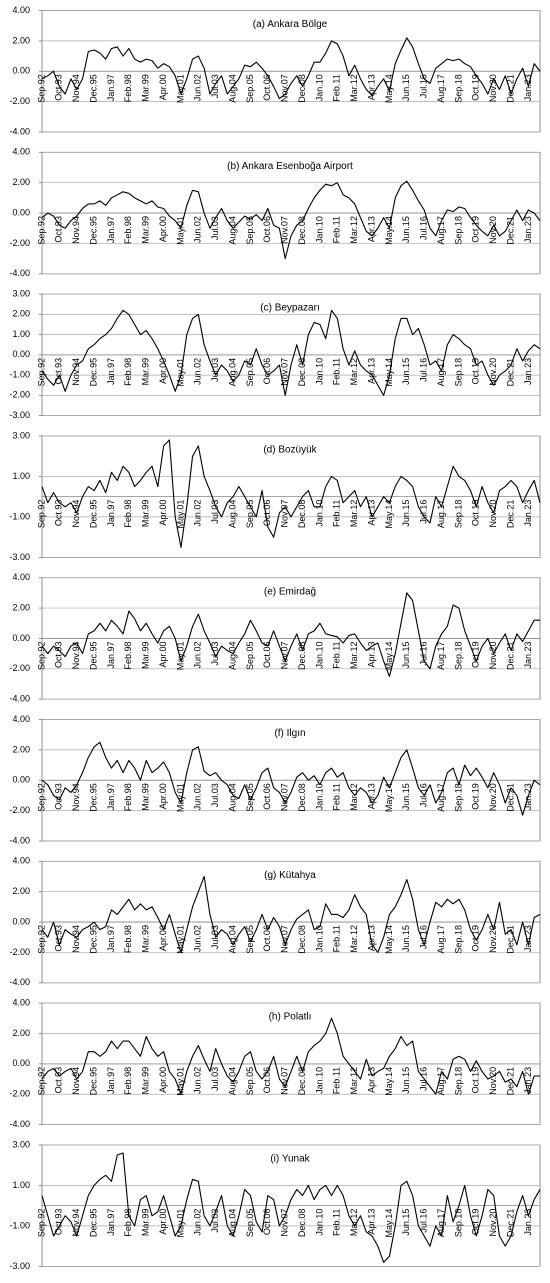 The height and width of the screenshot is (1283, 550). Describe the element at coordinates (290, 875) in the screenshot. I see `chart-title: (g) Kütahya` at that location.